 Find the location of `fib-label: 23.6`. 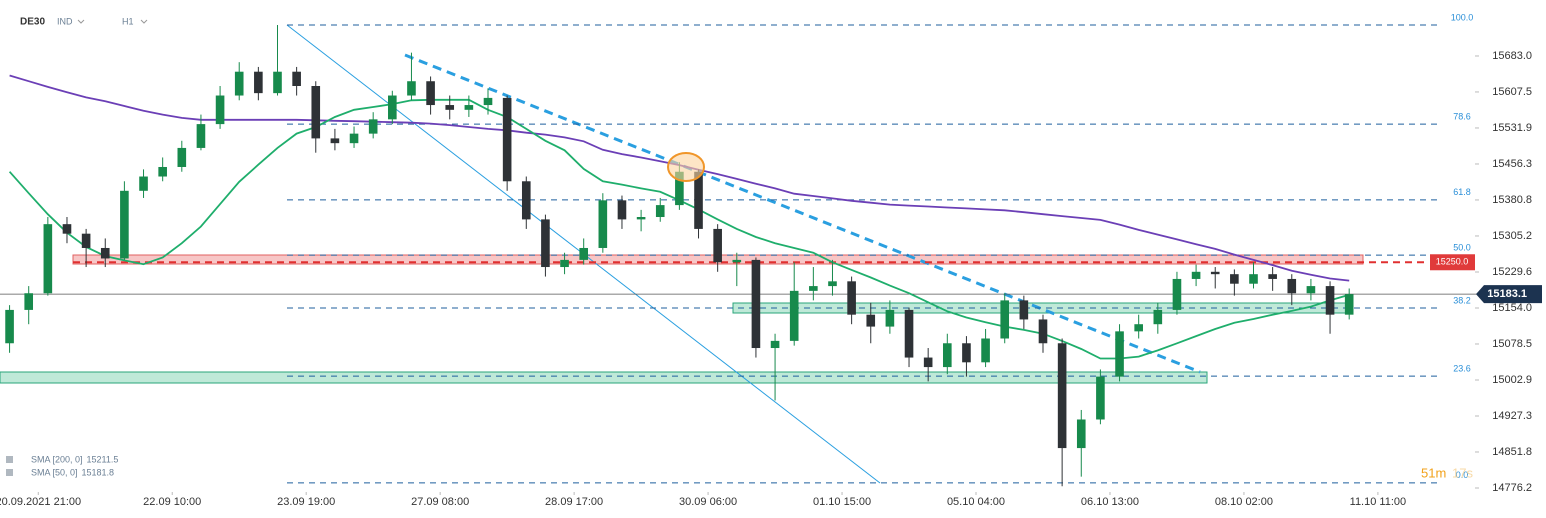

fib-label: 23.6 is located at coordinates (1462, 369).